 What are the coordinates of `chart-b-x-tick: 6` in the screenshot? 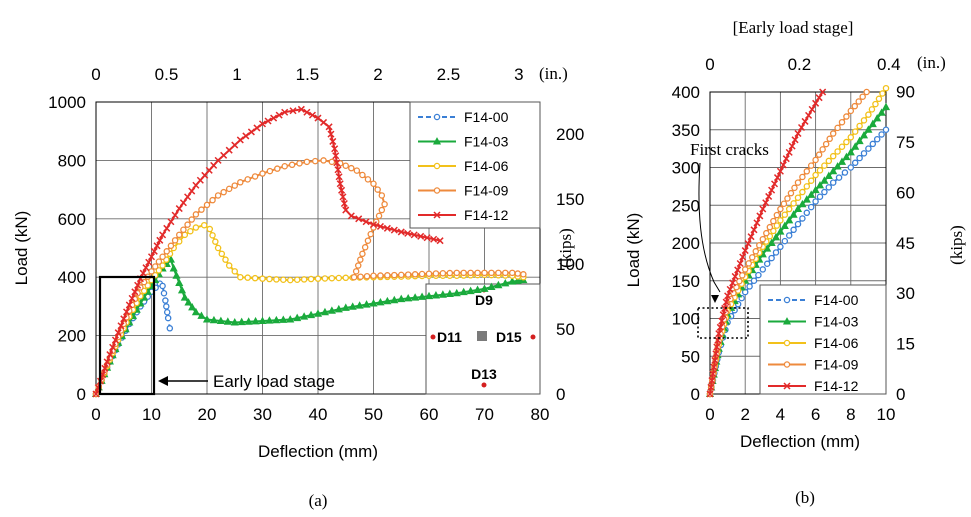 It's located at (815, 414).